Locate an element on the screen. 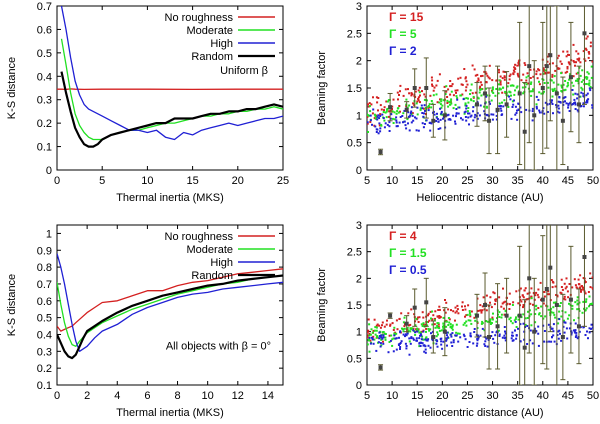 Image resolution: width=600 pixels, height=424 pixels. x-tick-label: 25 is located at coordinates (467, 396).